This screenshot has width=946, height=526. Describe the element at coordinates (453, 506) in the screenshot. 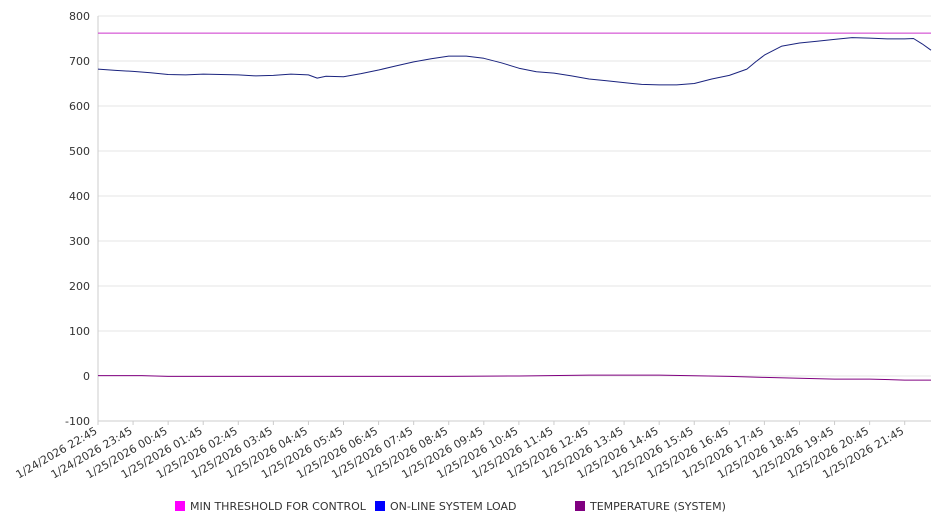

I see `legend-label-system-load: ON-LINE SYSTEM LOAD` at that location.